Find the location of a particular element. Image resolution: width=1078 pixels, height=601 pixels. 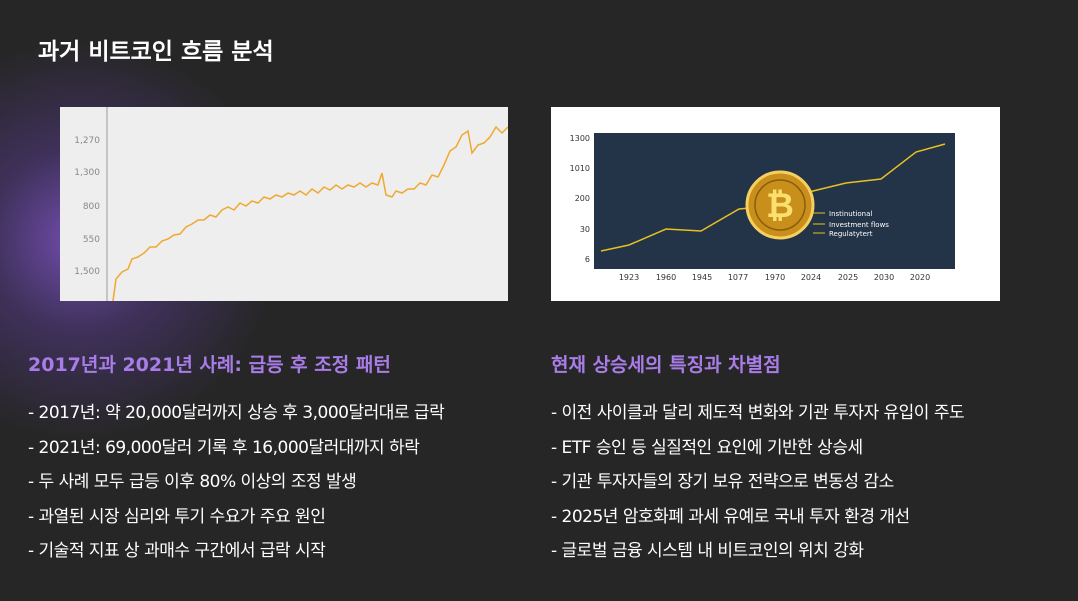

chart-text: 550 is located at coordinates (91, 240).